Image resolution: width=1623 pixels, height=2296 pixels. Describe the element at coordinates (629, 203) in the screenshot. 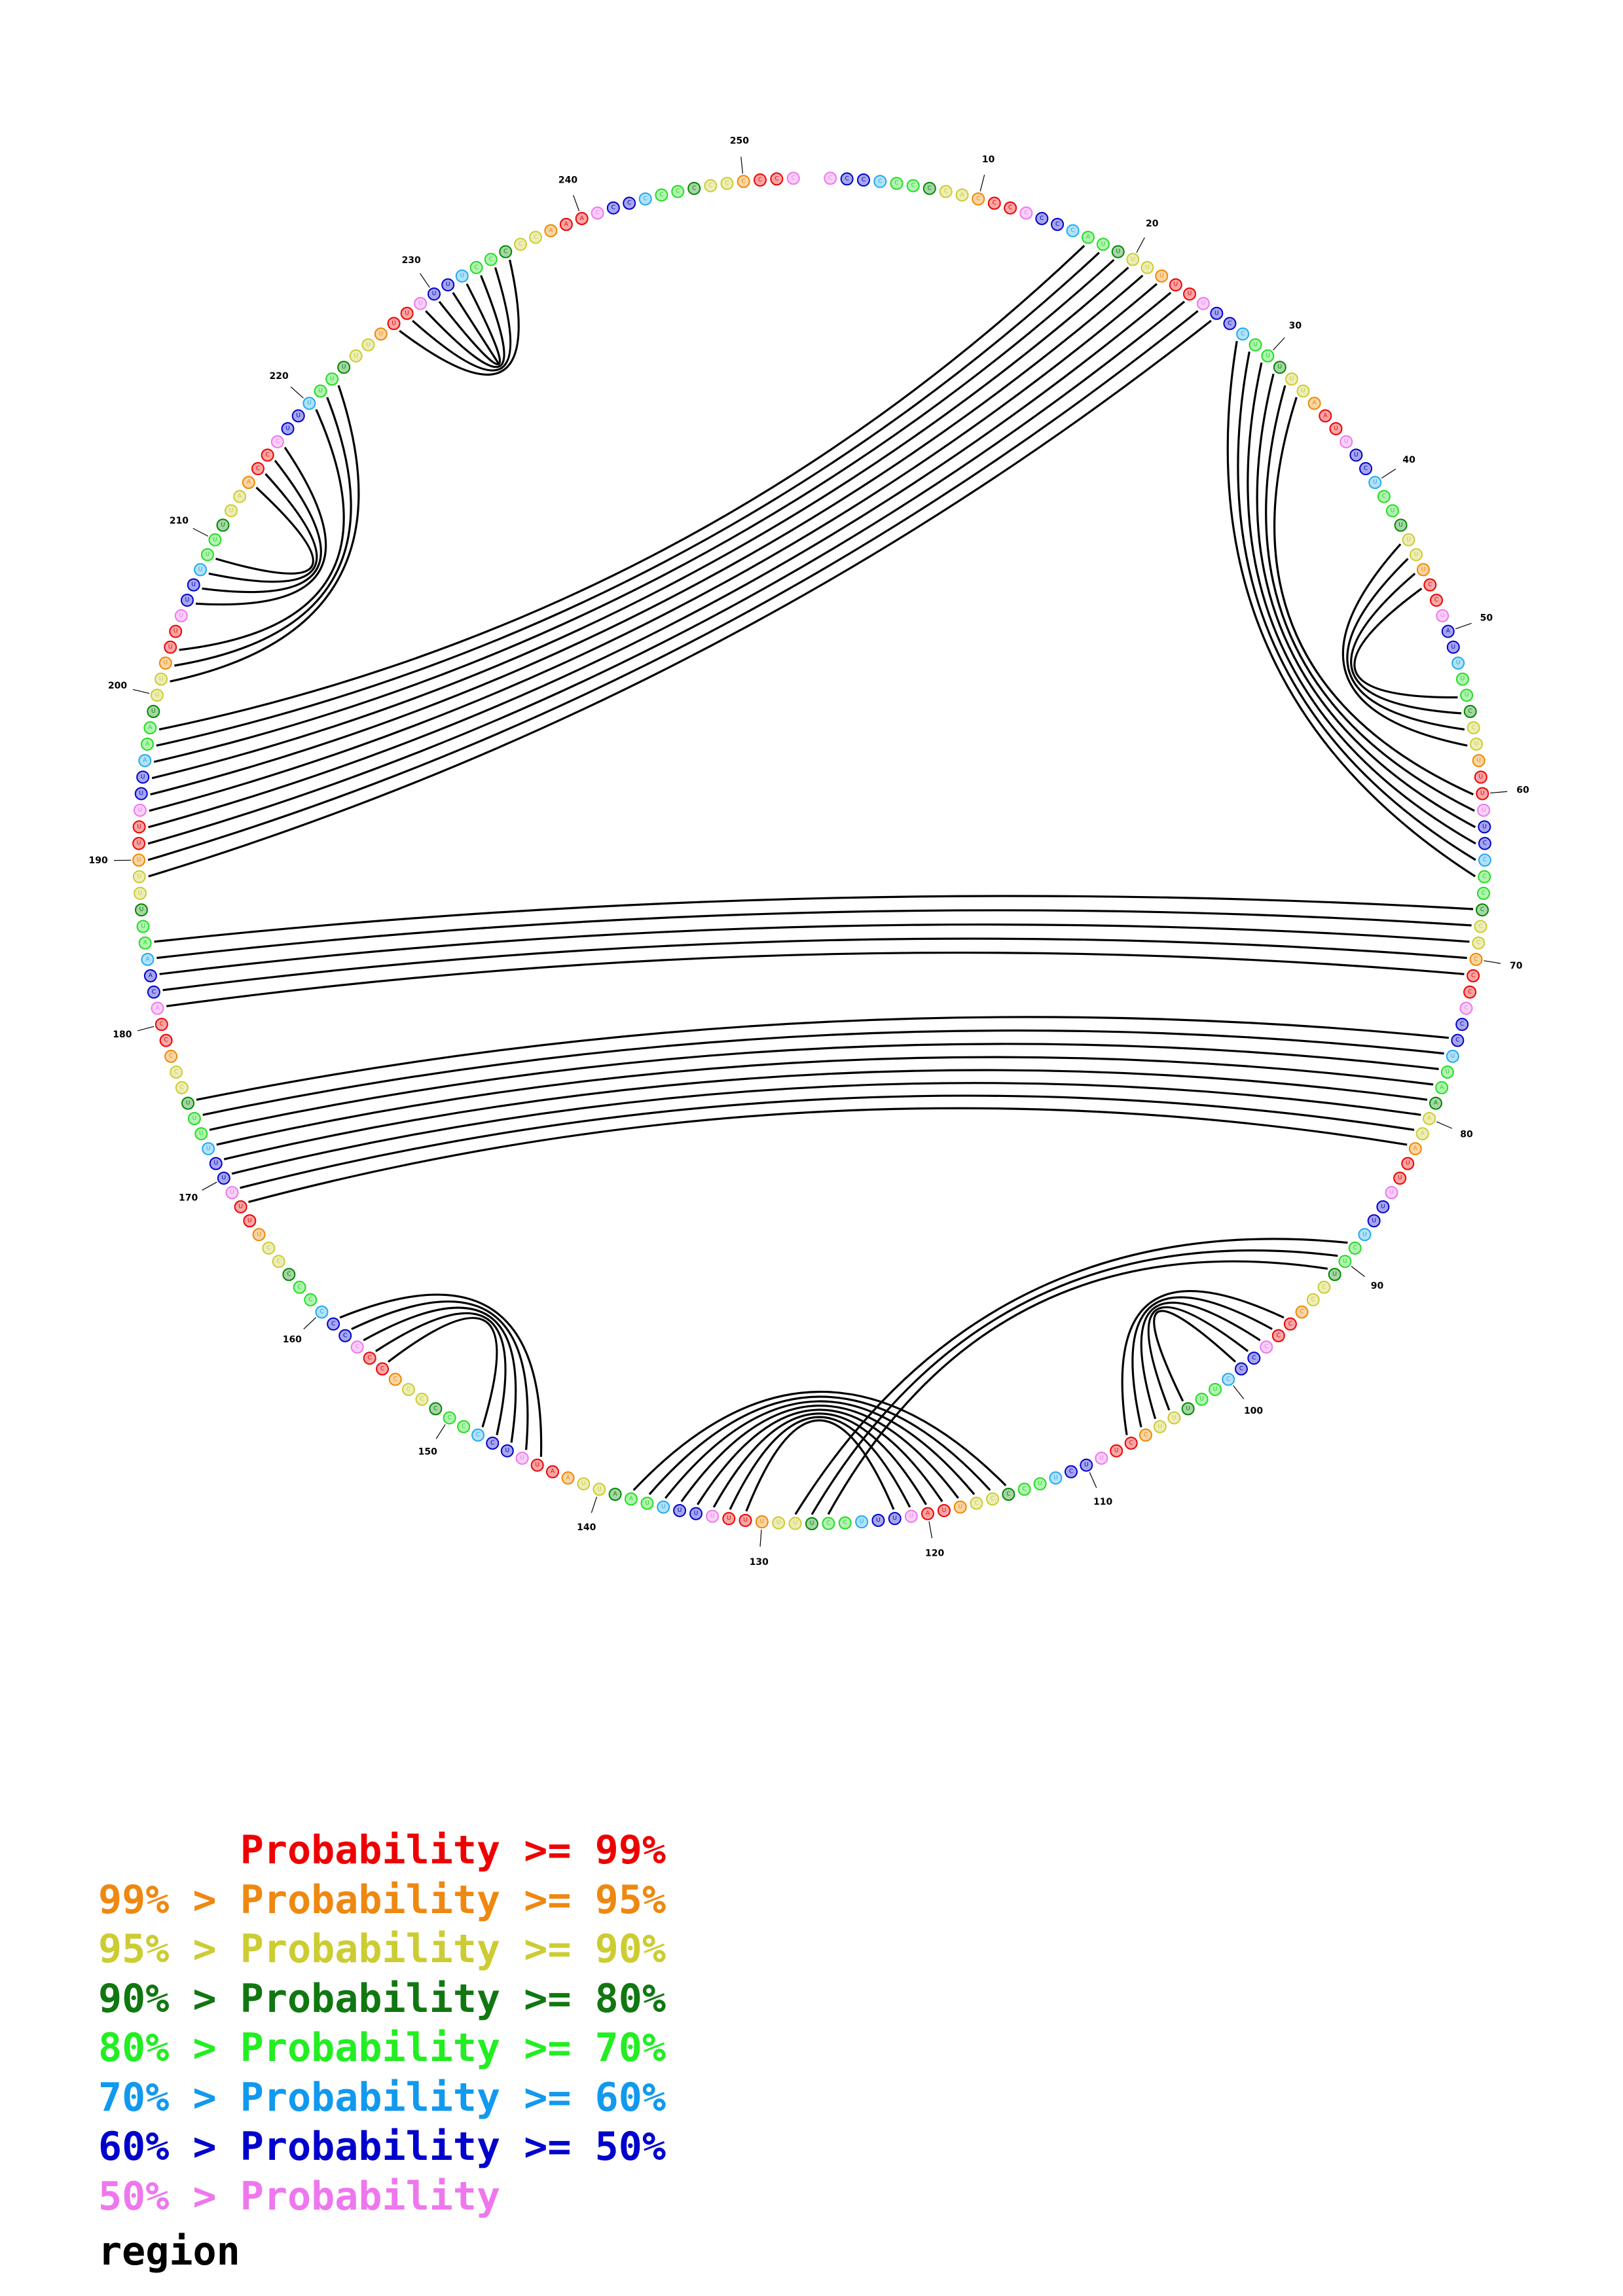

I see `nucleotide-243: C` at that location.